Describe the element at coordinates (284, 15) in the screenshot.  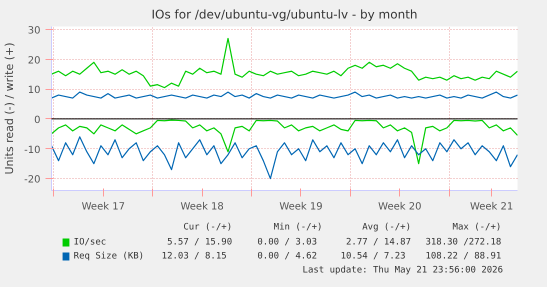
I see `chart-title: IOs for /dev/ubuntu-vg/ubuntu-lv - by month` at that location.